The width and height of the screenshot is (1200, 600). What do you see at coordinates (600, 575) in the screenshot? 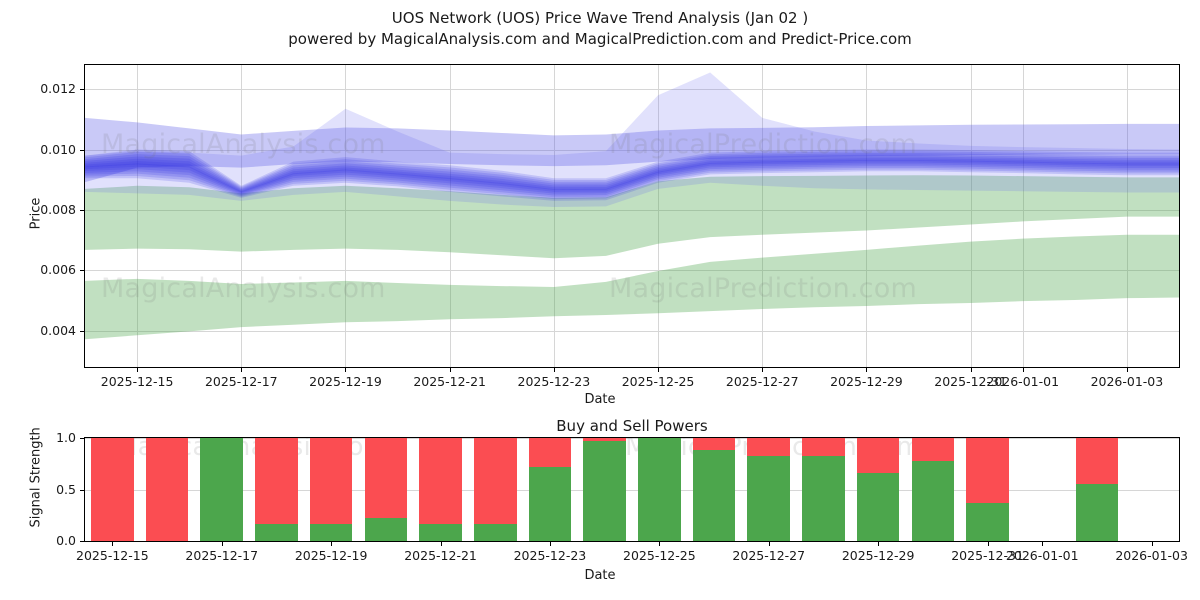
I see `bars-x-axis-label: Date` at bounding box center [600, 575].